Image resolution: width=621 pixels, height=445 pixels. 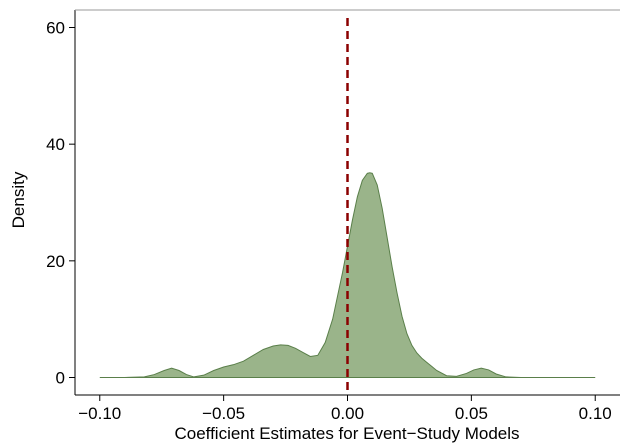 I want to click on y-tick-label: 60, so click(x=55, y=28).